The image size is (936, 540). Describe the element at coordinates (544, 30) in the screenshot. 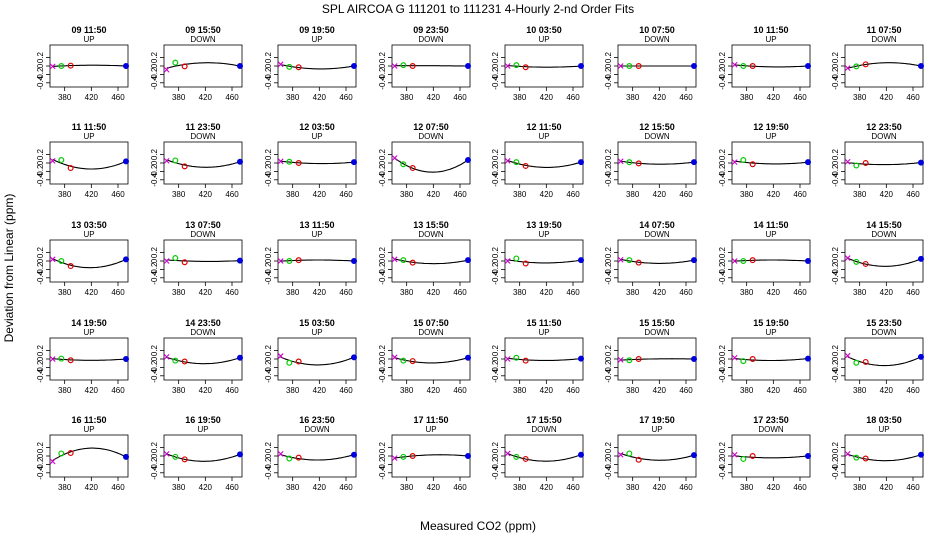

I see `panel-time-label: 10 03:50` at that location.